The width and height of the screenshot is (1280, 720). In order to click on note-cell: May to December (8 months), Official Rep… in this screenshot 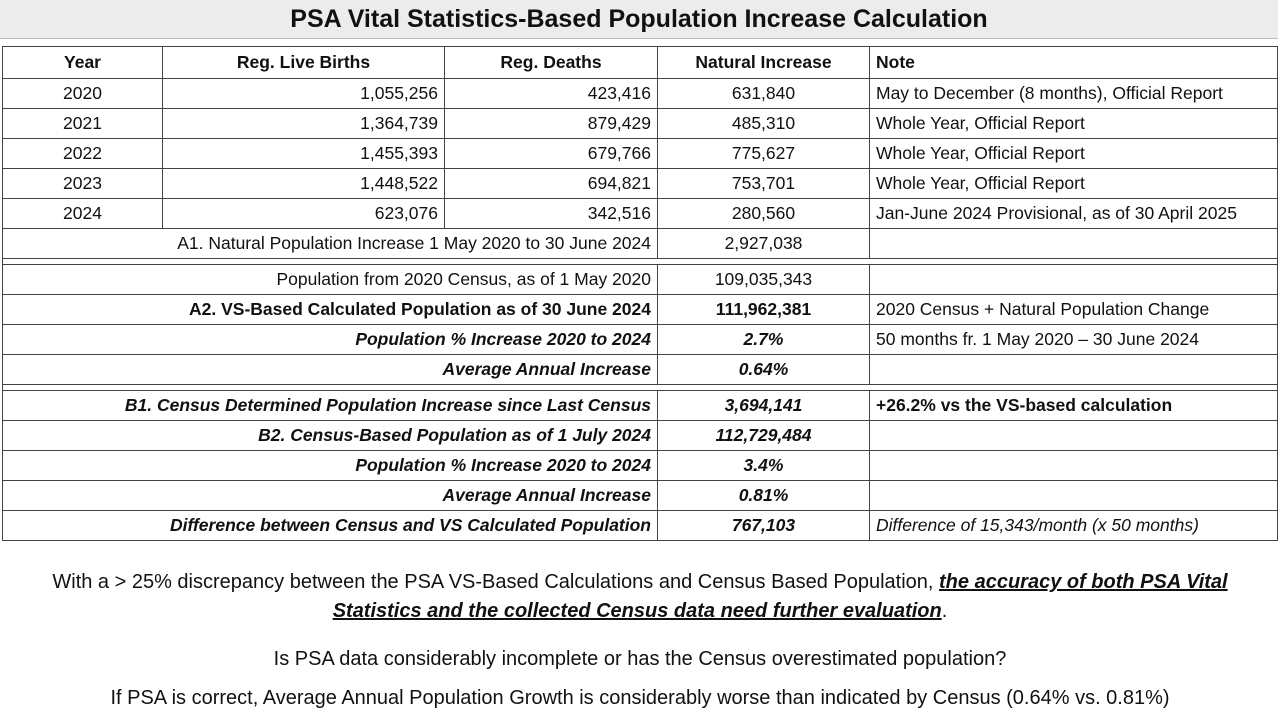, I will do `click(1073, 93)`.